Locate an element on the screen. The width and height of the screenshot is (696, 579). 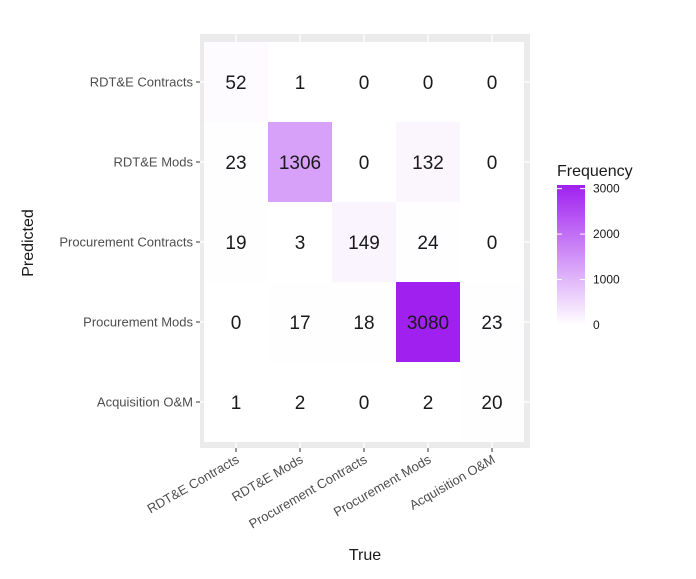
legend-tick-label: 3000 is located at coordinates (606, 189).